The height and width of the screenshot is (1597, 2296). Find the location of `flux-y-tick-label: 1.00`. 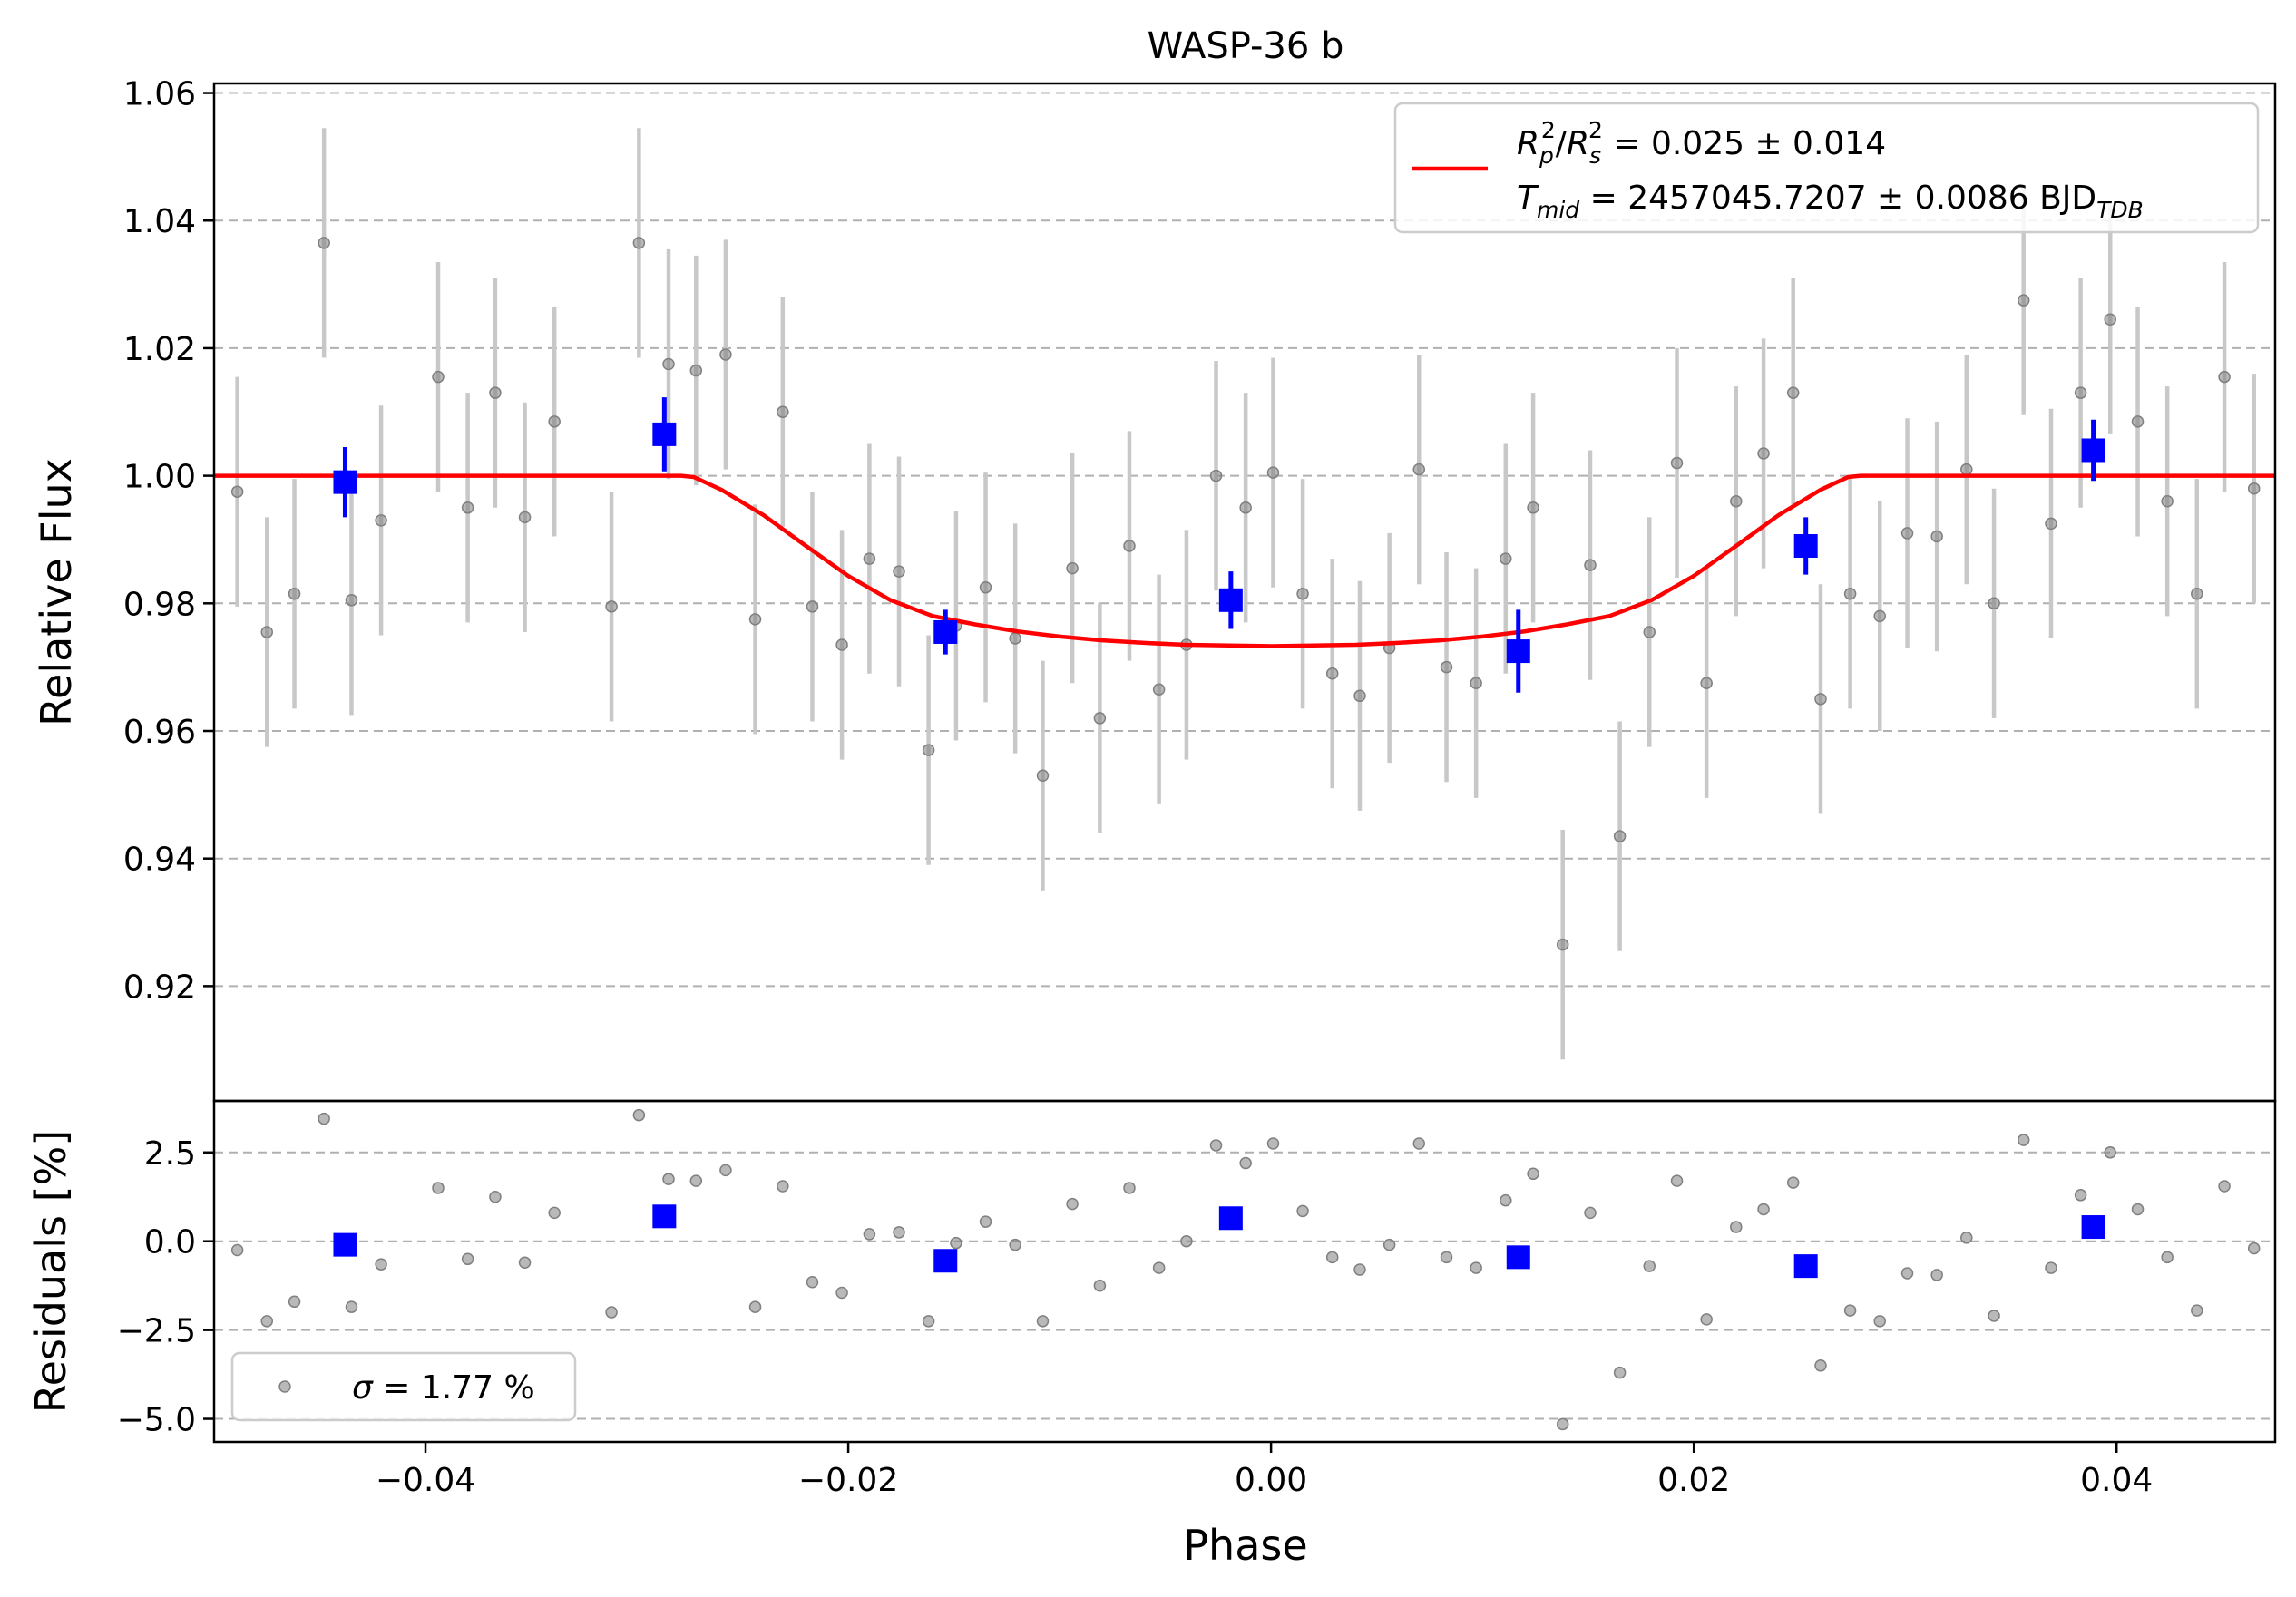

flux-y-tick-label: 1.00 is located at coordinates (159, 478).